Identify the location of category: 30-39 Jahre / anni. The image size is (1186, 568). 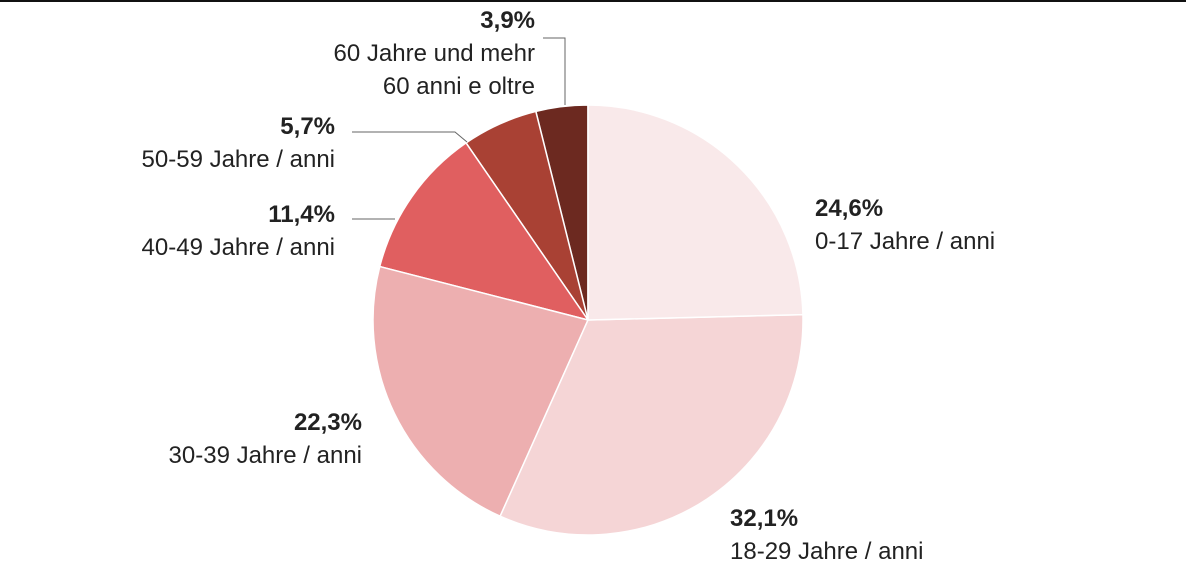
(265, 455).